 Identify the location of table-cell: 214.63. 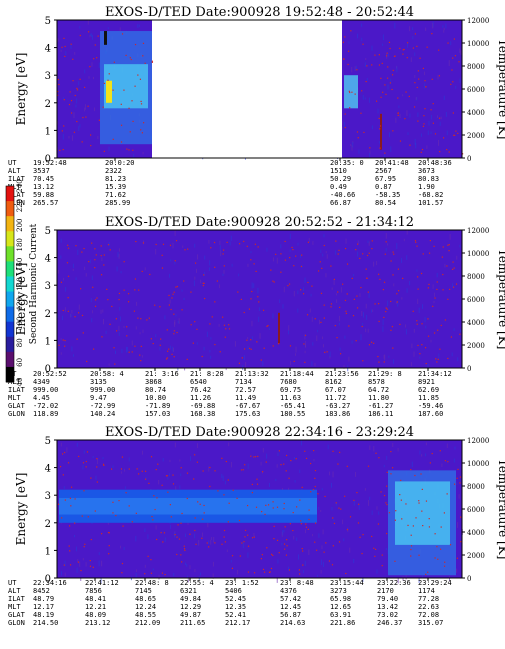
(292, 623).